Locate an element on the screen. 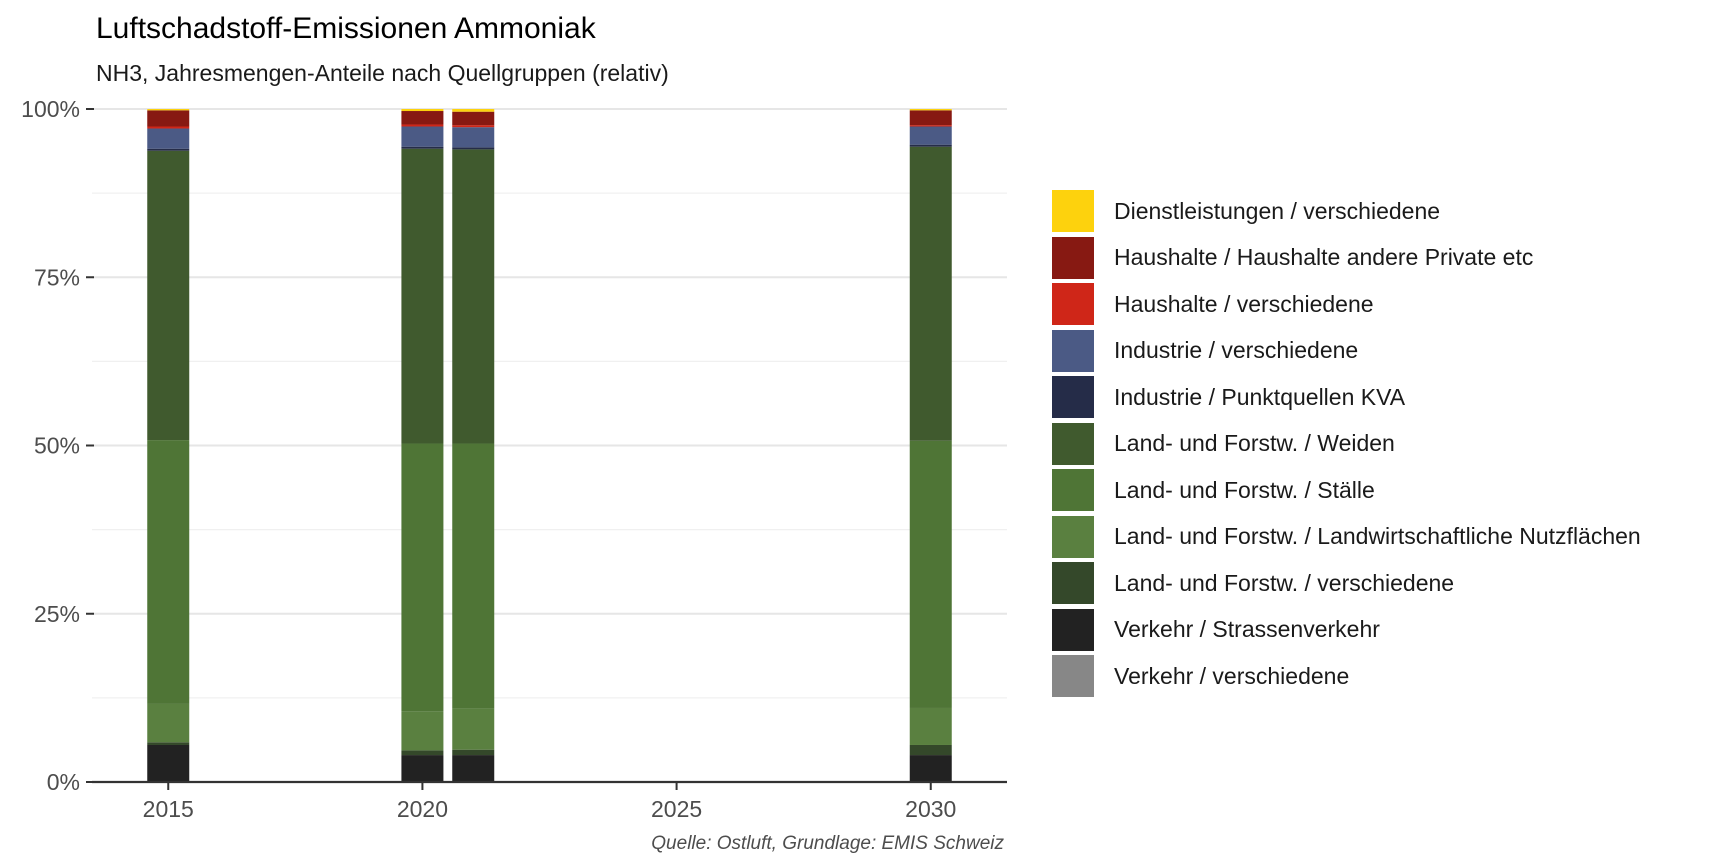 The width and height of the screenshot is (1728, 864). legend-item: Land- und Forstw. / Weiden is located at coordinates (1346, 444).